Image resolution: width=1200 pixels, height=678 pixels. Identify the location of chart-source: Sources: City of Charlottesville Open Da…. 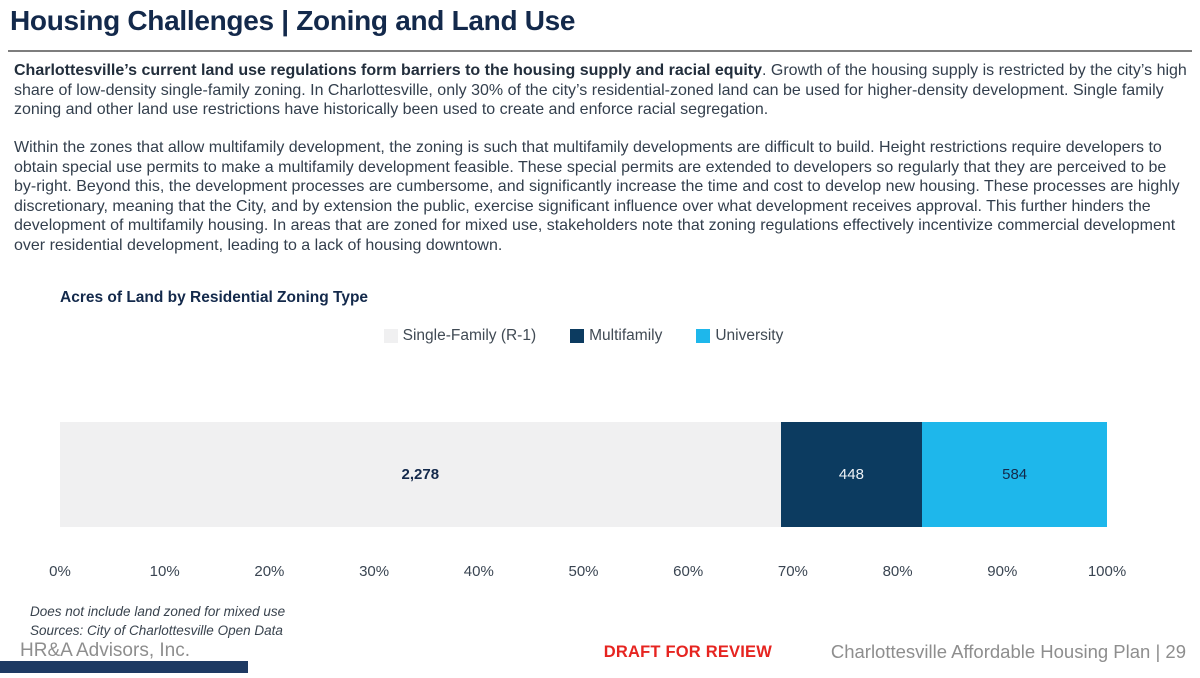
(156, 630).